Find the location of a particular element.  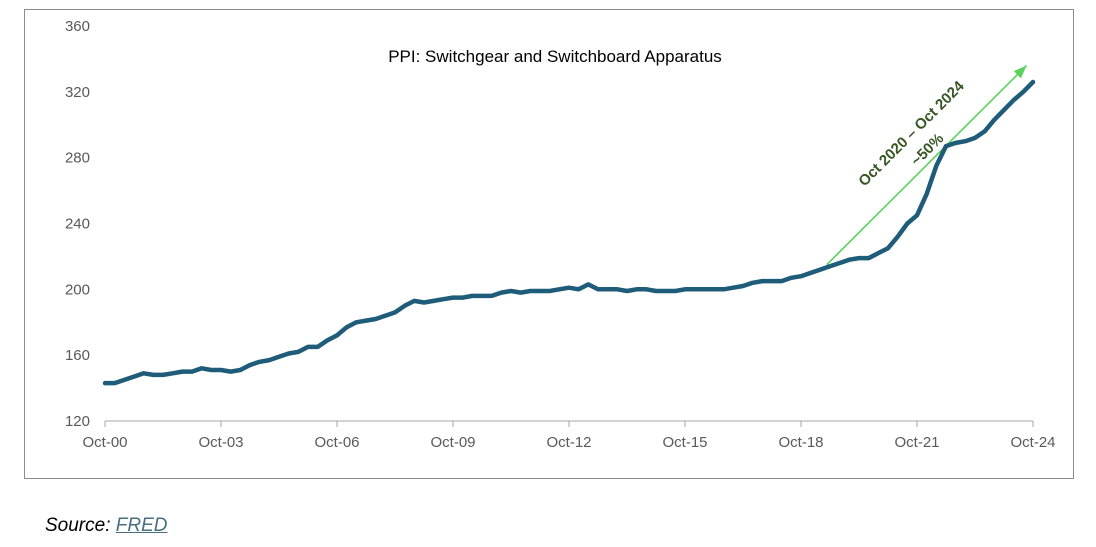

y-tick-label: 360 is located at coordinates (77, 26).